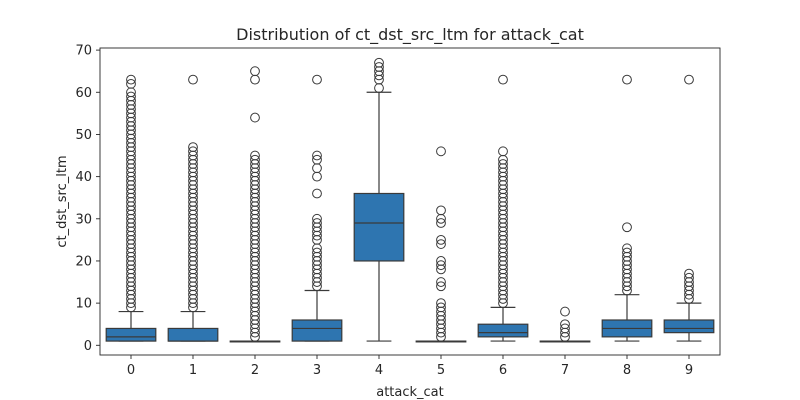 The height and width of the screenshot is (400, 800). What do you see at coordinates (83, 261) in the screenshot?
I see `y-tick-label: 20` at bounding box center [83, 261].